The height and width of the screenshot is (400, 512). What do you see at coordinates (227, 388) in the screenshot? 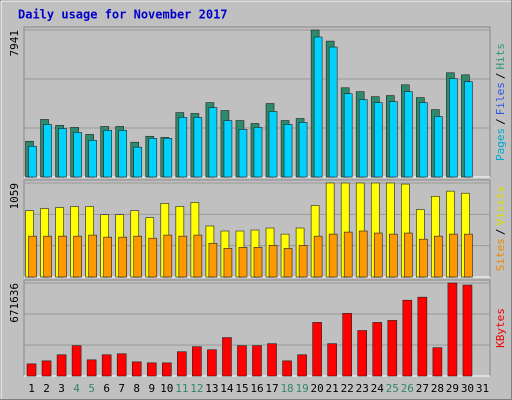
I see `x-tick-label: 14` at bounding box center [227, 388].